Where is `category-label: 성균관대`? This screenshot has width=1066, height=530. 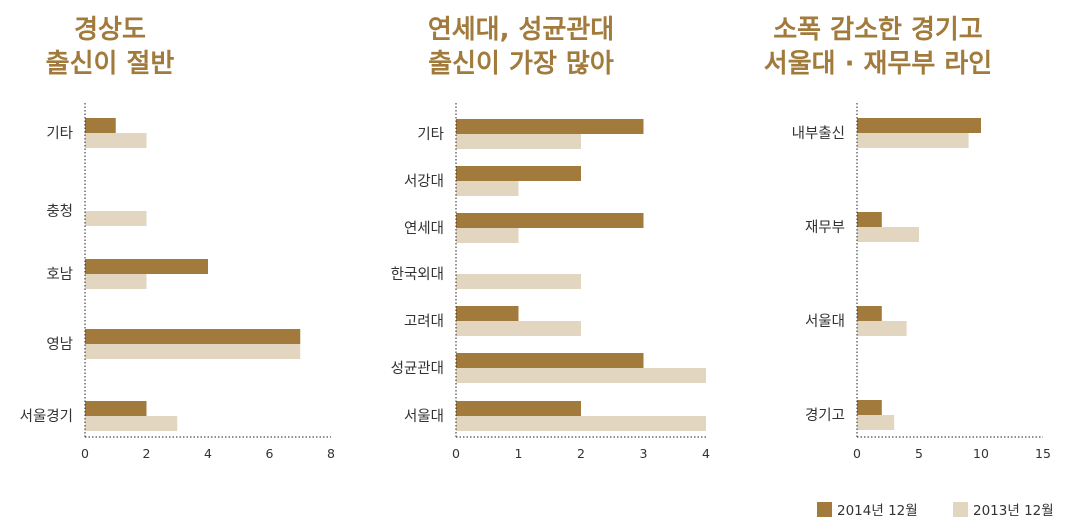
category-label: 성균관대 is located at coordinates (417, 368).